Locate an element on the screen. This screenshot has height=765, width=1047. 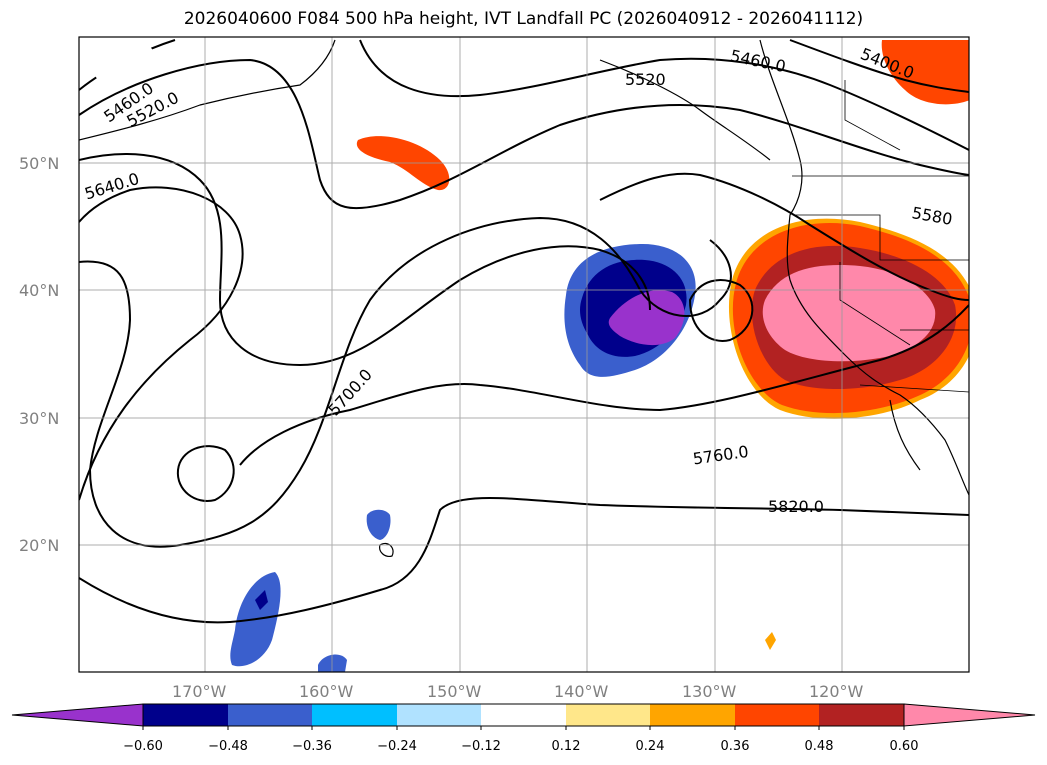
negative-anomaly-hawaii is located at coordinates (378, 524).